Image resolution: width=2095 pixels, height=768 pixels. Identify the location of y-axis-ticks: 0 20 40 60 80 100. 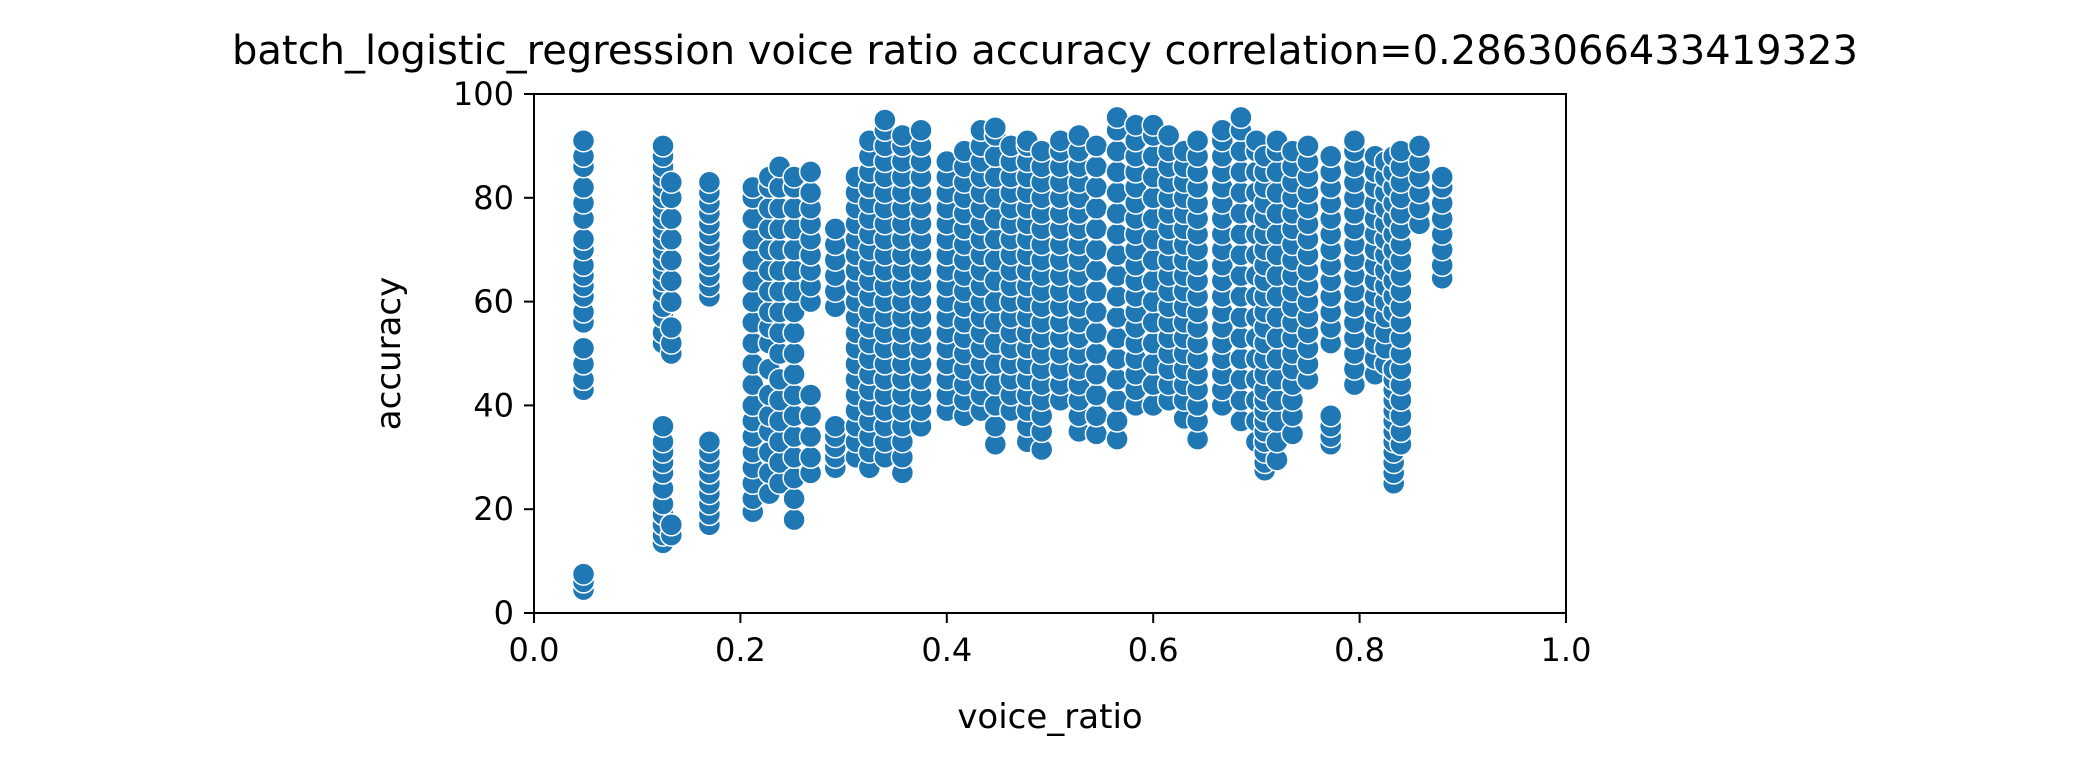
(493, 353).